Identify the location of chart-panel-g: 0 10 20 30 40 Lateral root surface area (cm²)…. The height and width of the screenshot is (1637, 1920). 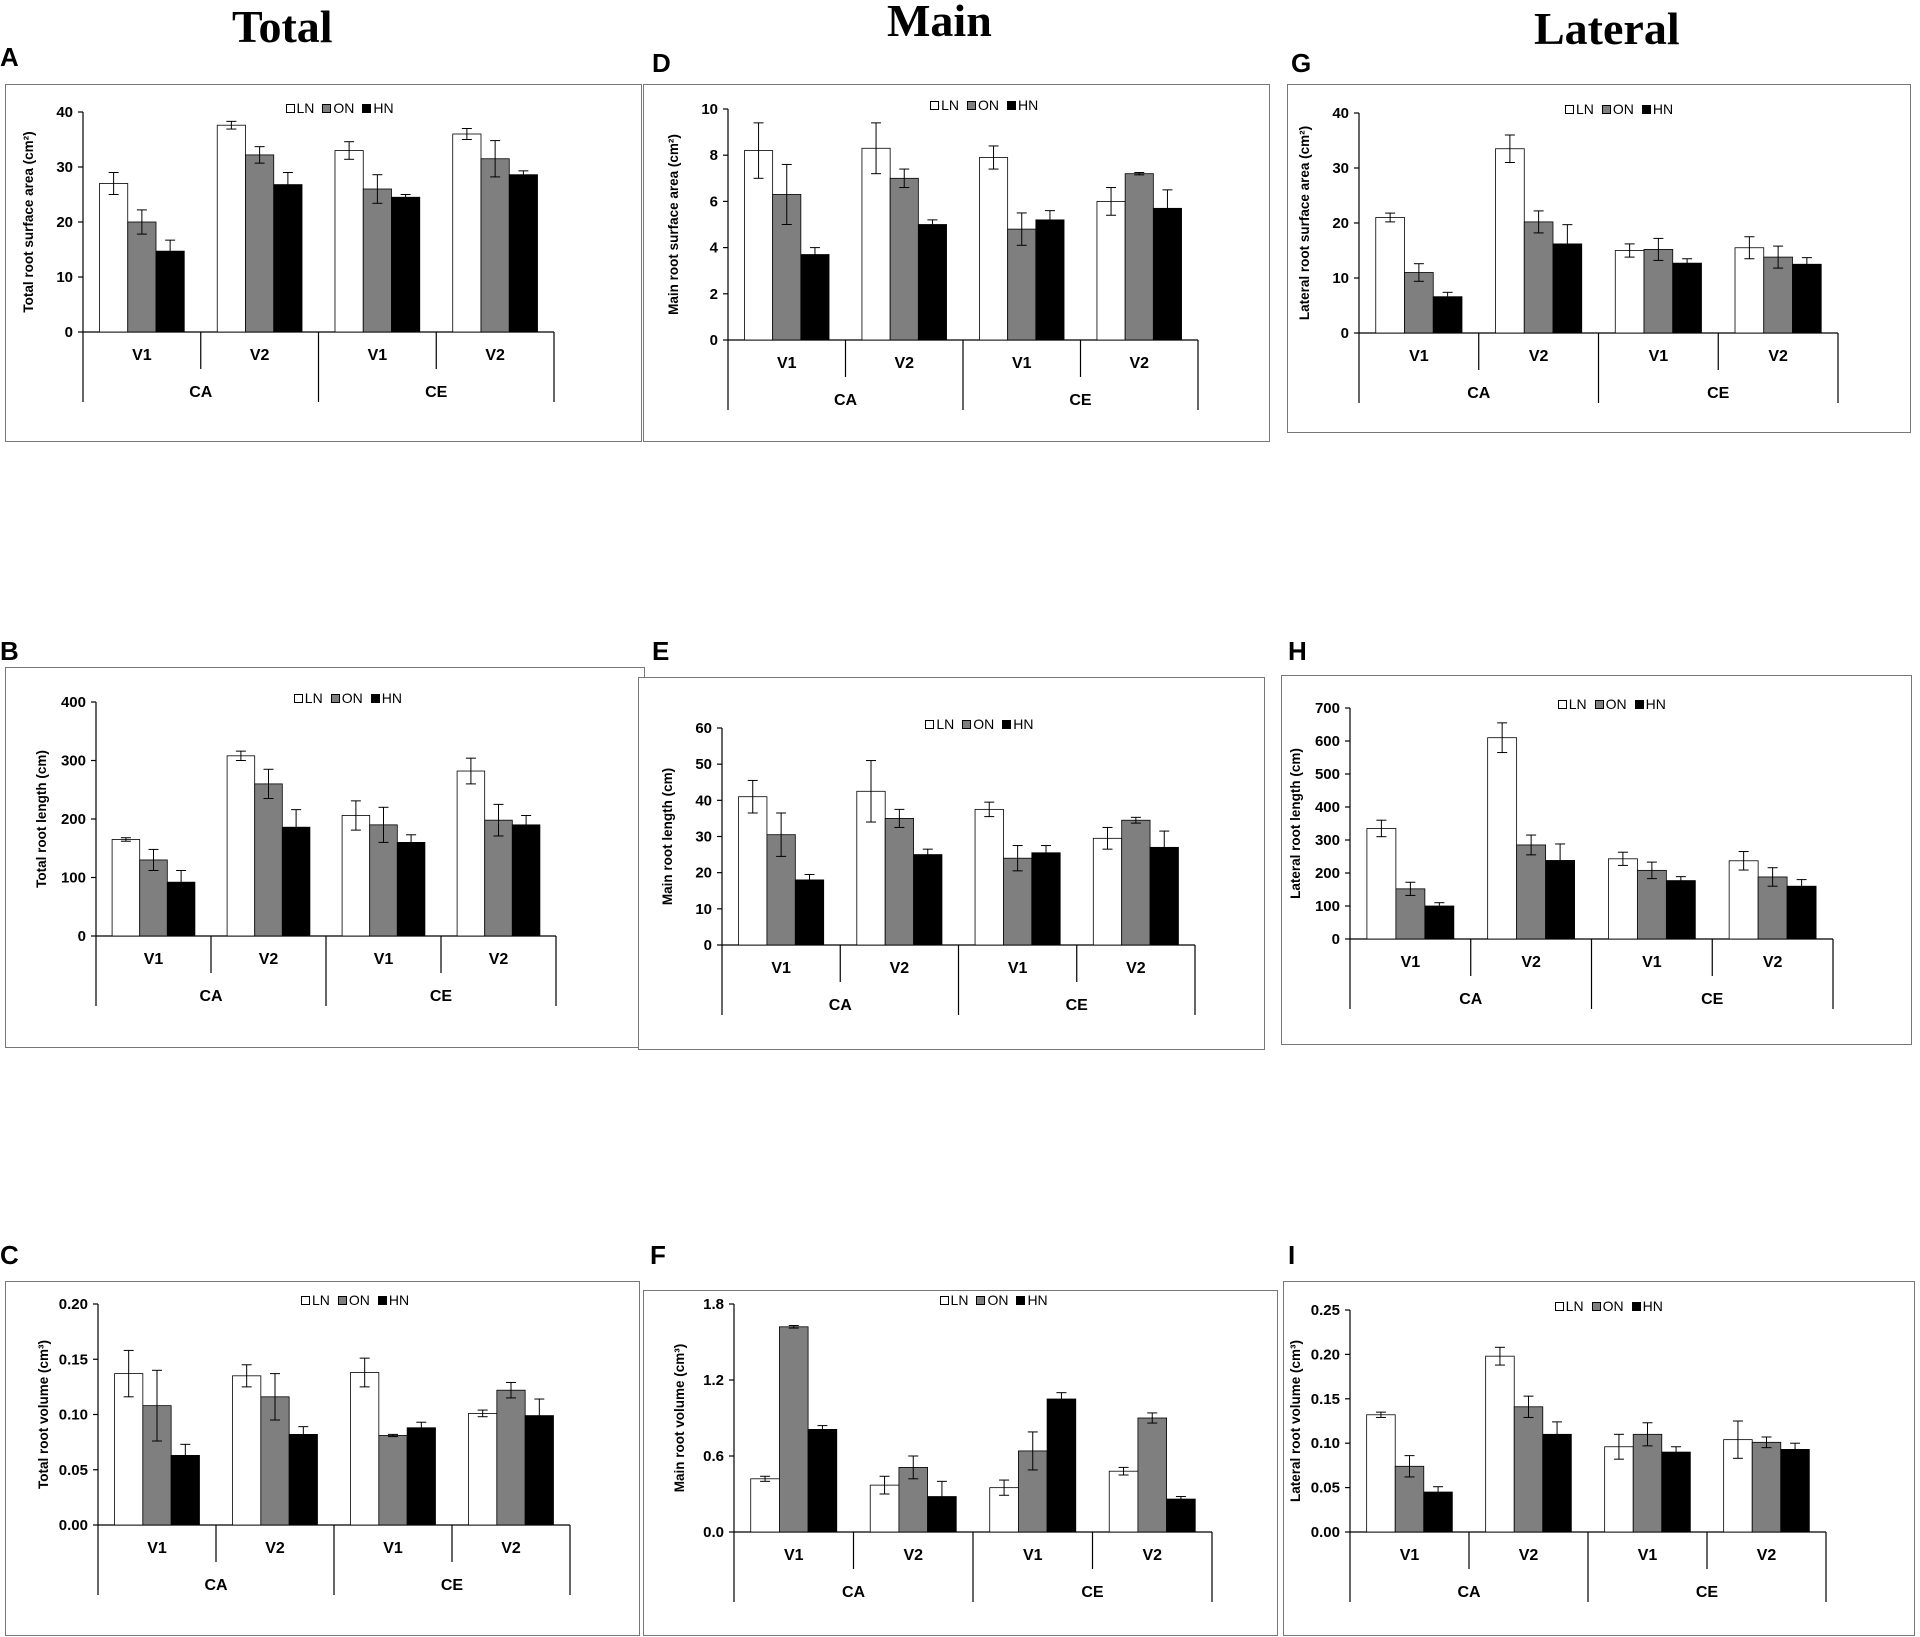
(1599, 258).